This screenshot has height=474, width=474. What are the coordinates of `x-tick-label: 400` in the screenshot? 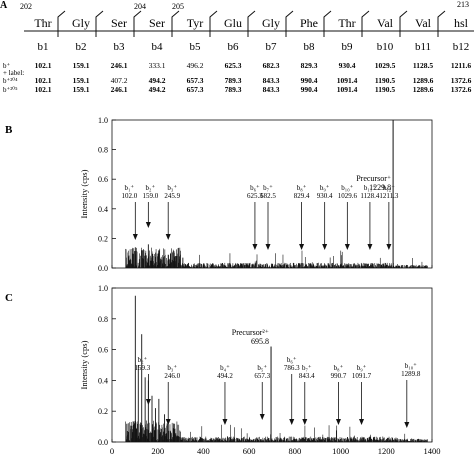 It's located at (203, 451).